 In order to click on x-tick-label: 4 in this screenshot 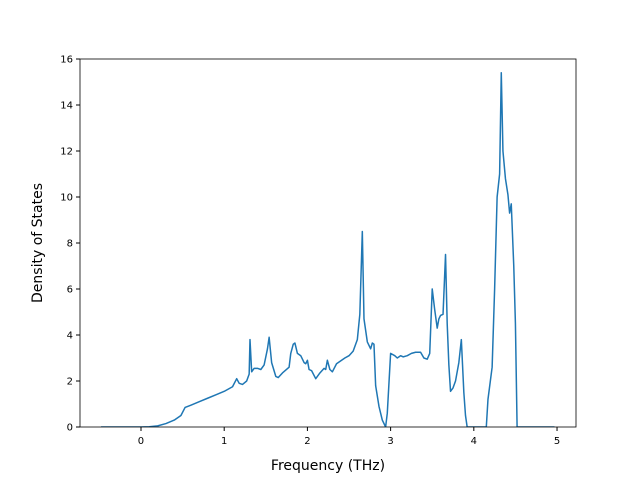, I will do `click(474, 441)`.